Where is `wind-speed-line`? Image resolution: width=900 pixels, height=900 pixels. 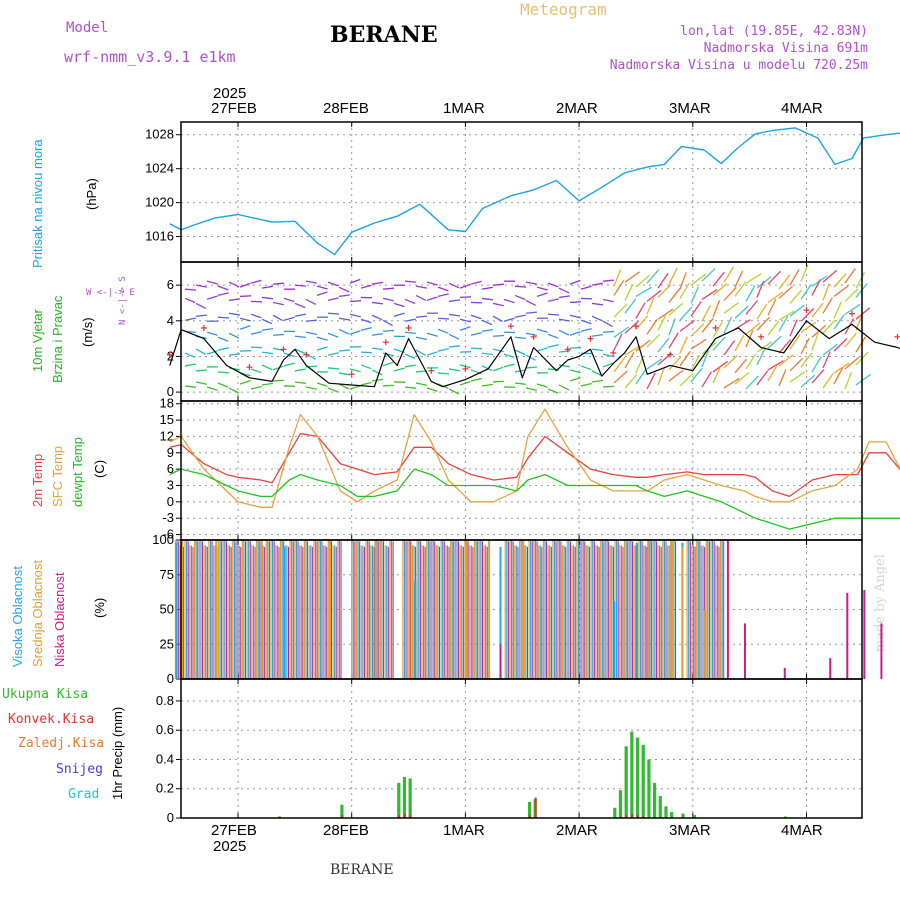
wind-speed-line is located at coordinates (534, 354).